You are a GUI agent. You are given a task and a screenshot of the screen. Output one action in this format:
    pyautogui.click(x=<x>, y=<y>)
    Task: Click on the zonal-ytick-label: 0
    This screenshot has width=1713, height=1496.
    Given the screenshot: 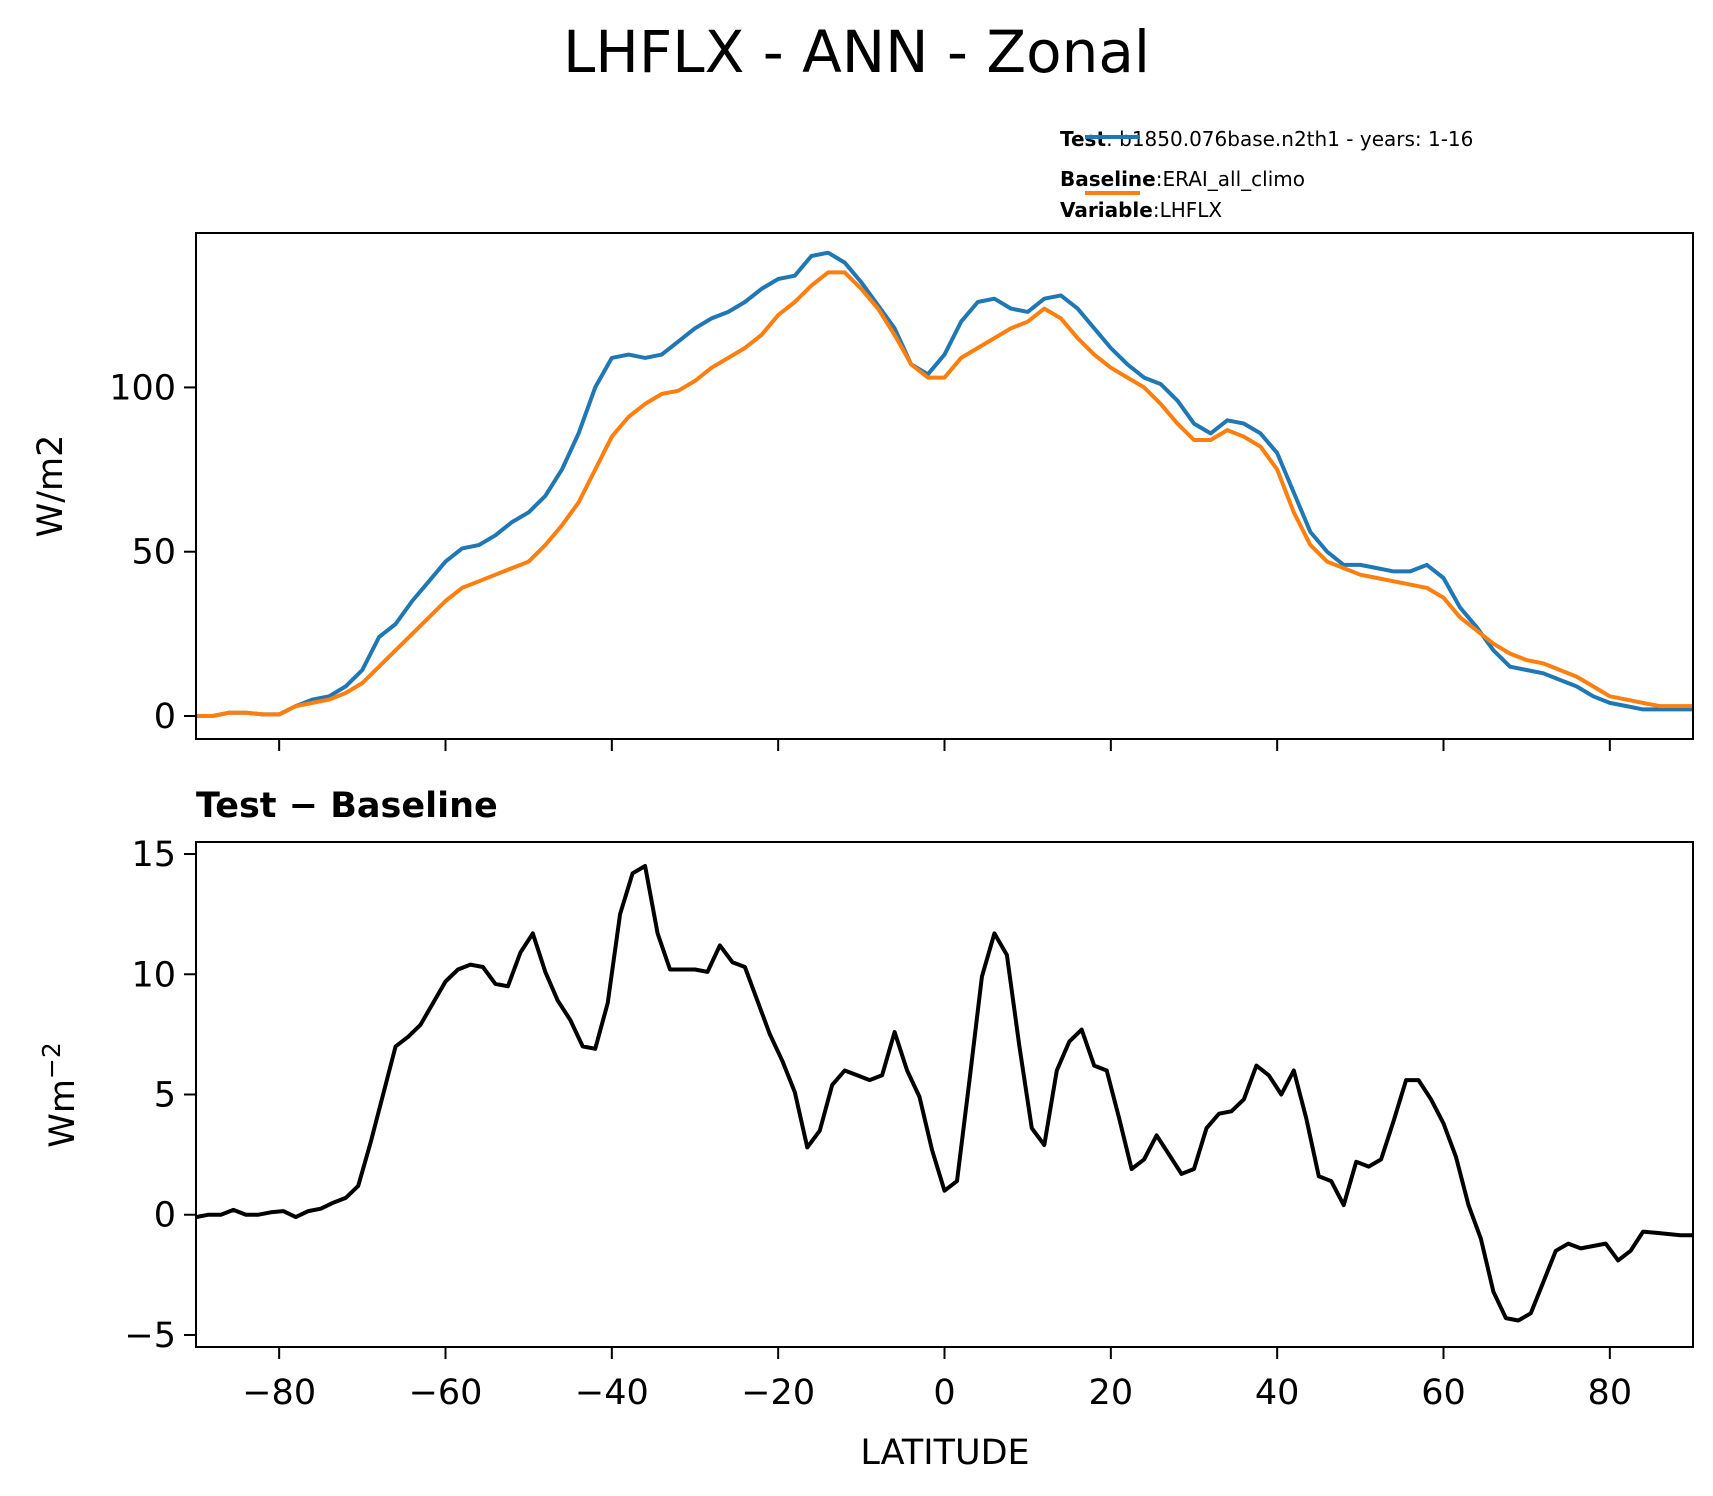 What is the action you would take?
    pyautogui.click(x=165, y=717)
    